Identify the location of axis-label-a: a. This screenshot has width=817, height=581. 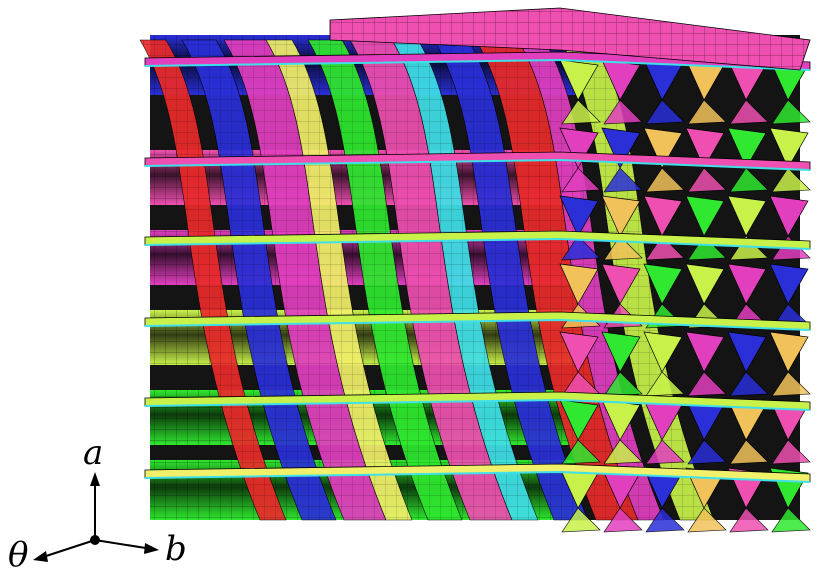
(93, 453).